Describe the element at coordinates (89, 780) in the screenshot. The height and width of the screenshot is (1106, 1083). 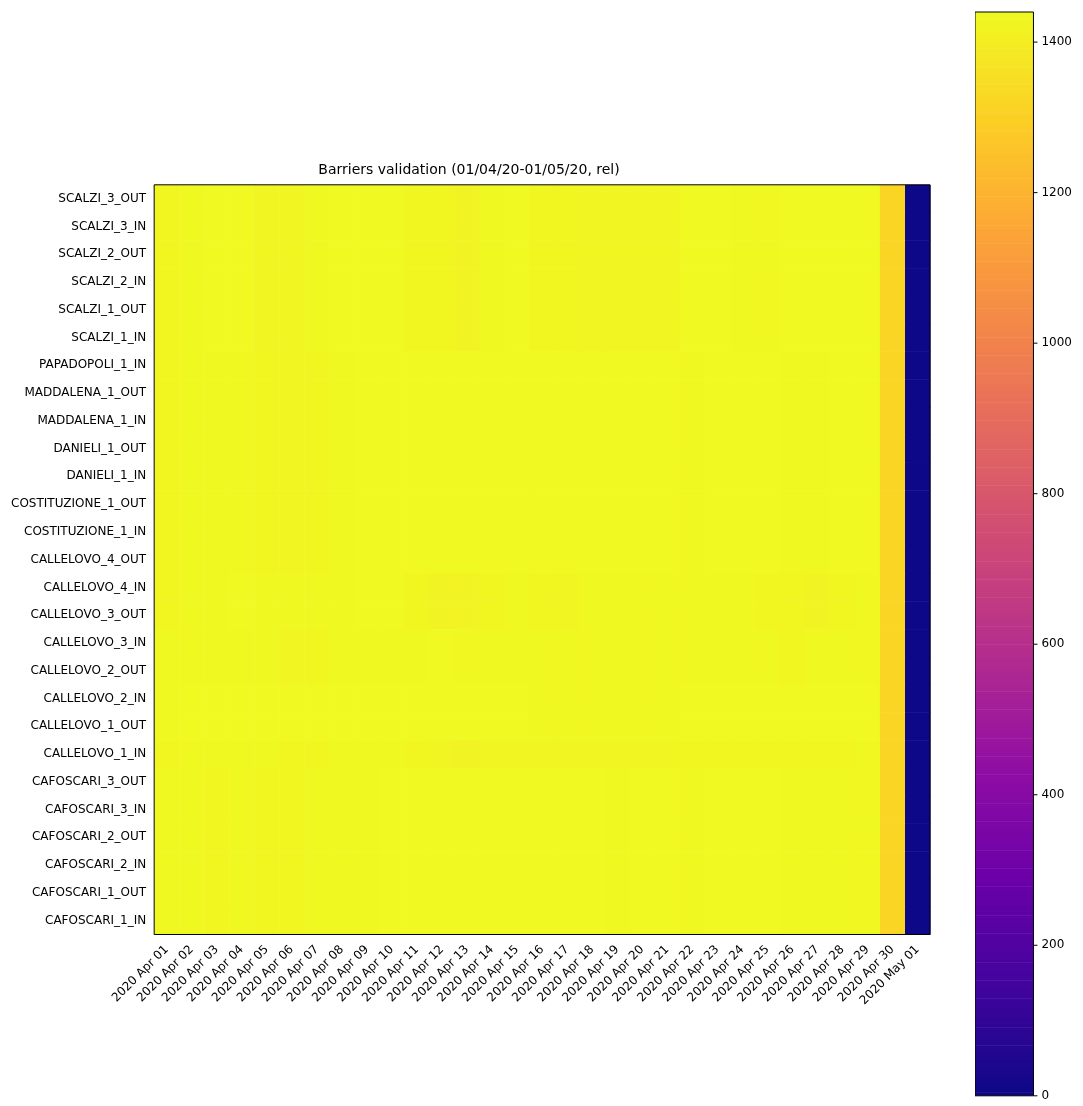
I see `y-tick-label: CAFOSCARI_3_OUT` at that location.